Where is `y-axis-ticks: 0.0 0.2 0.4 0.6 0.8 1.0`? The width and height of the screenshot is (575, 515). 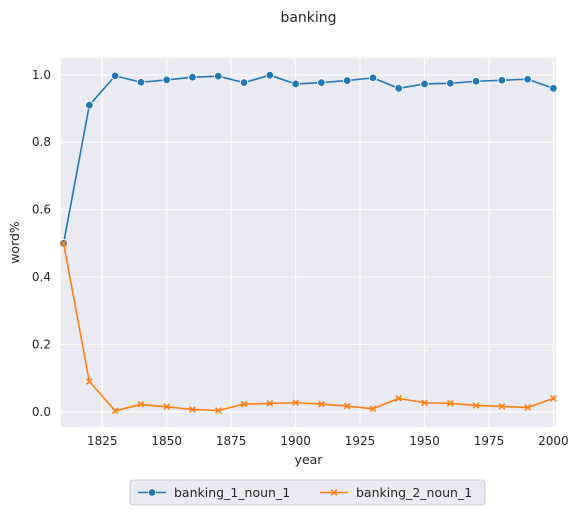 y-axis-ticks: 0.0 0.2 0.4 0.6 0.8 1.0 is located at coordinates (41, 243).